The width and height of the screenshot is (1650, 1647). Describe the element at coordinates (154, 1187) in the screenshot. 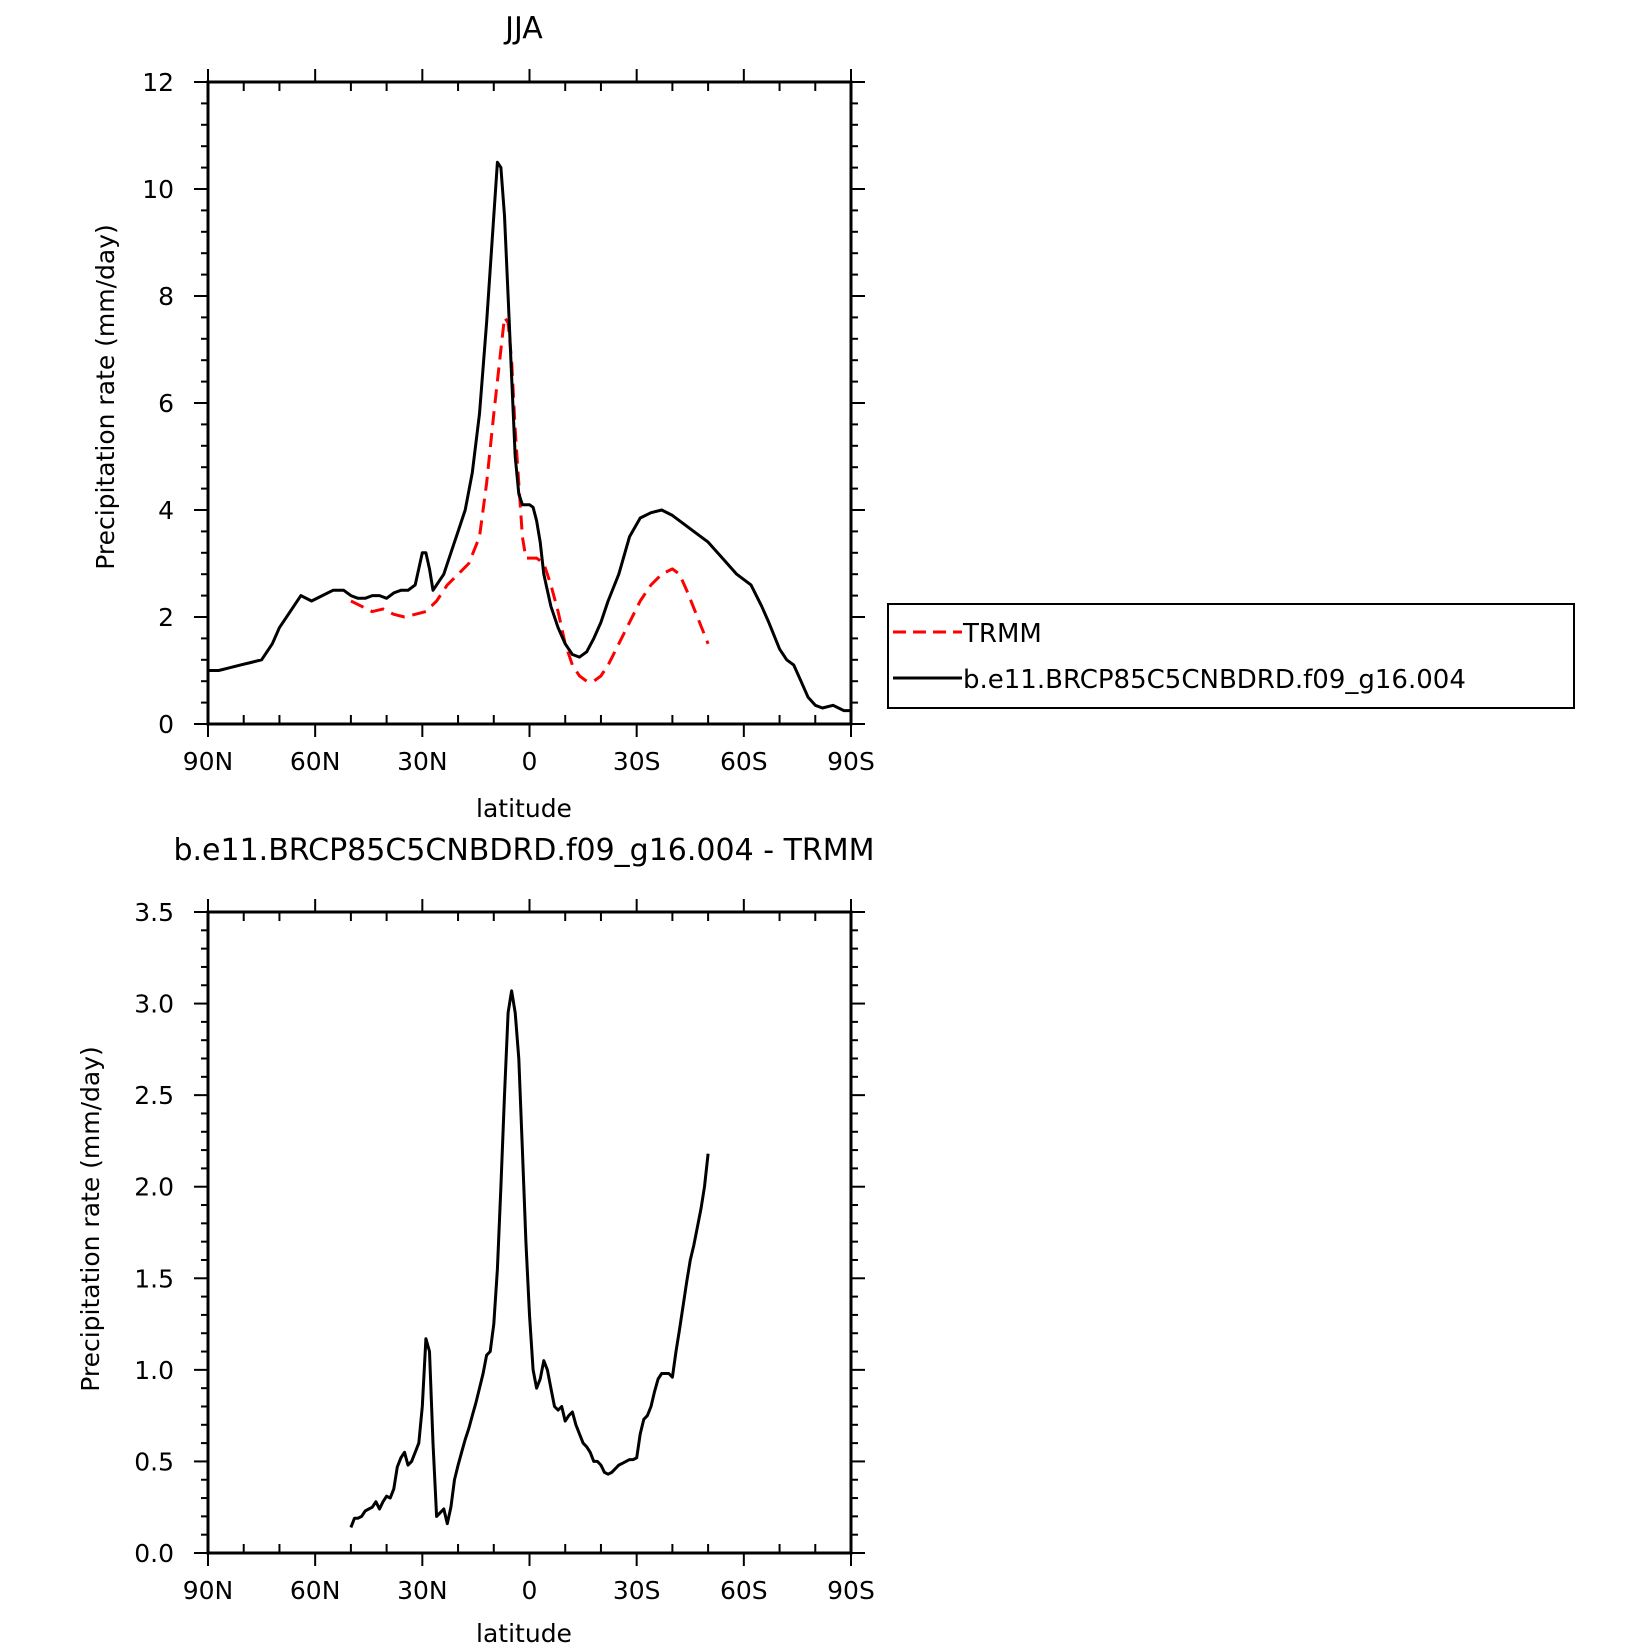

I see `y-tick-label: 2.0` at that location.